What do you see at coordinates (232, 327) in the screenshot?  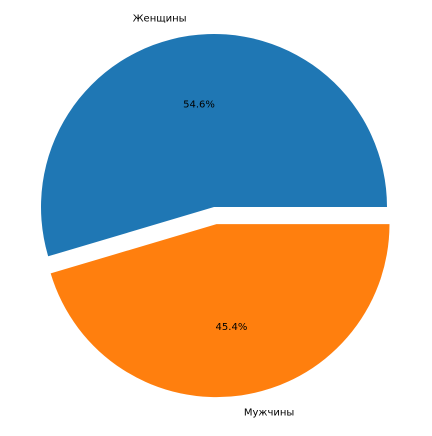 I see `slice-percent-label-2: 45.4%` at bounding box center [232, 327].